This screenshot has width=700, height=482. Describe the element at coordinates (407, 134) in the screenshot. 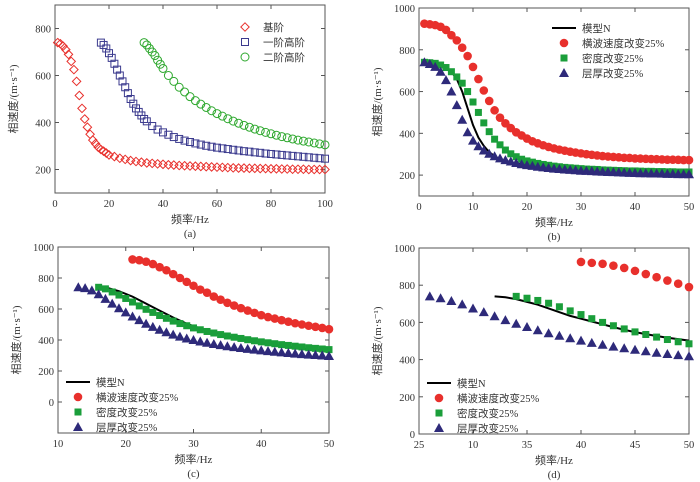

I see `y-tick-label: 400` at that location.